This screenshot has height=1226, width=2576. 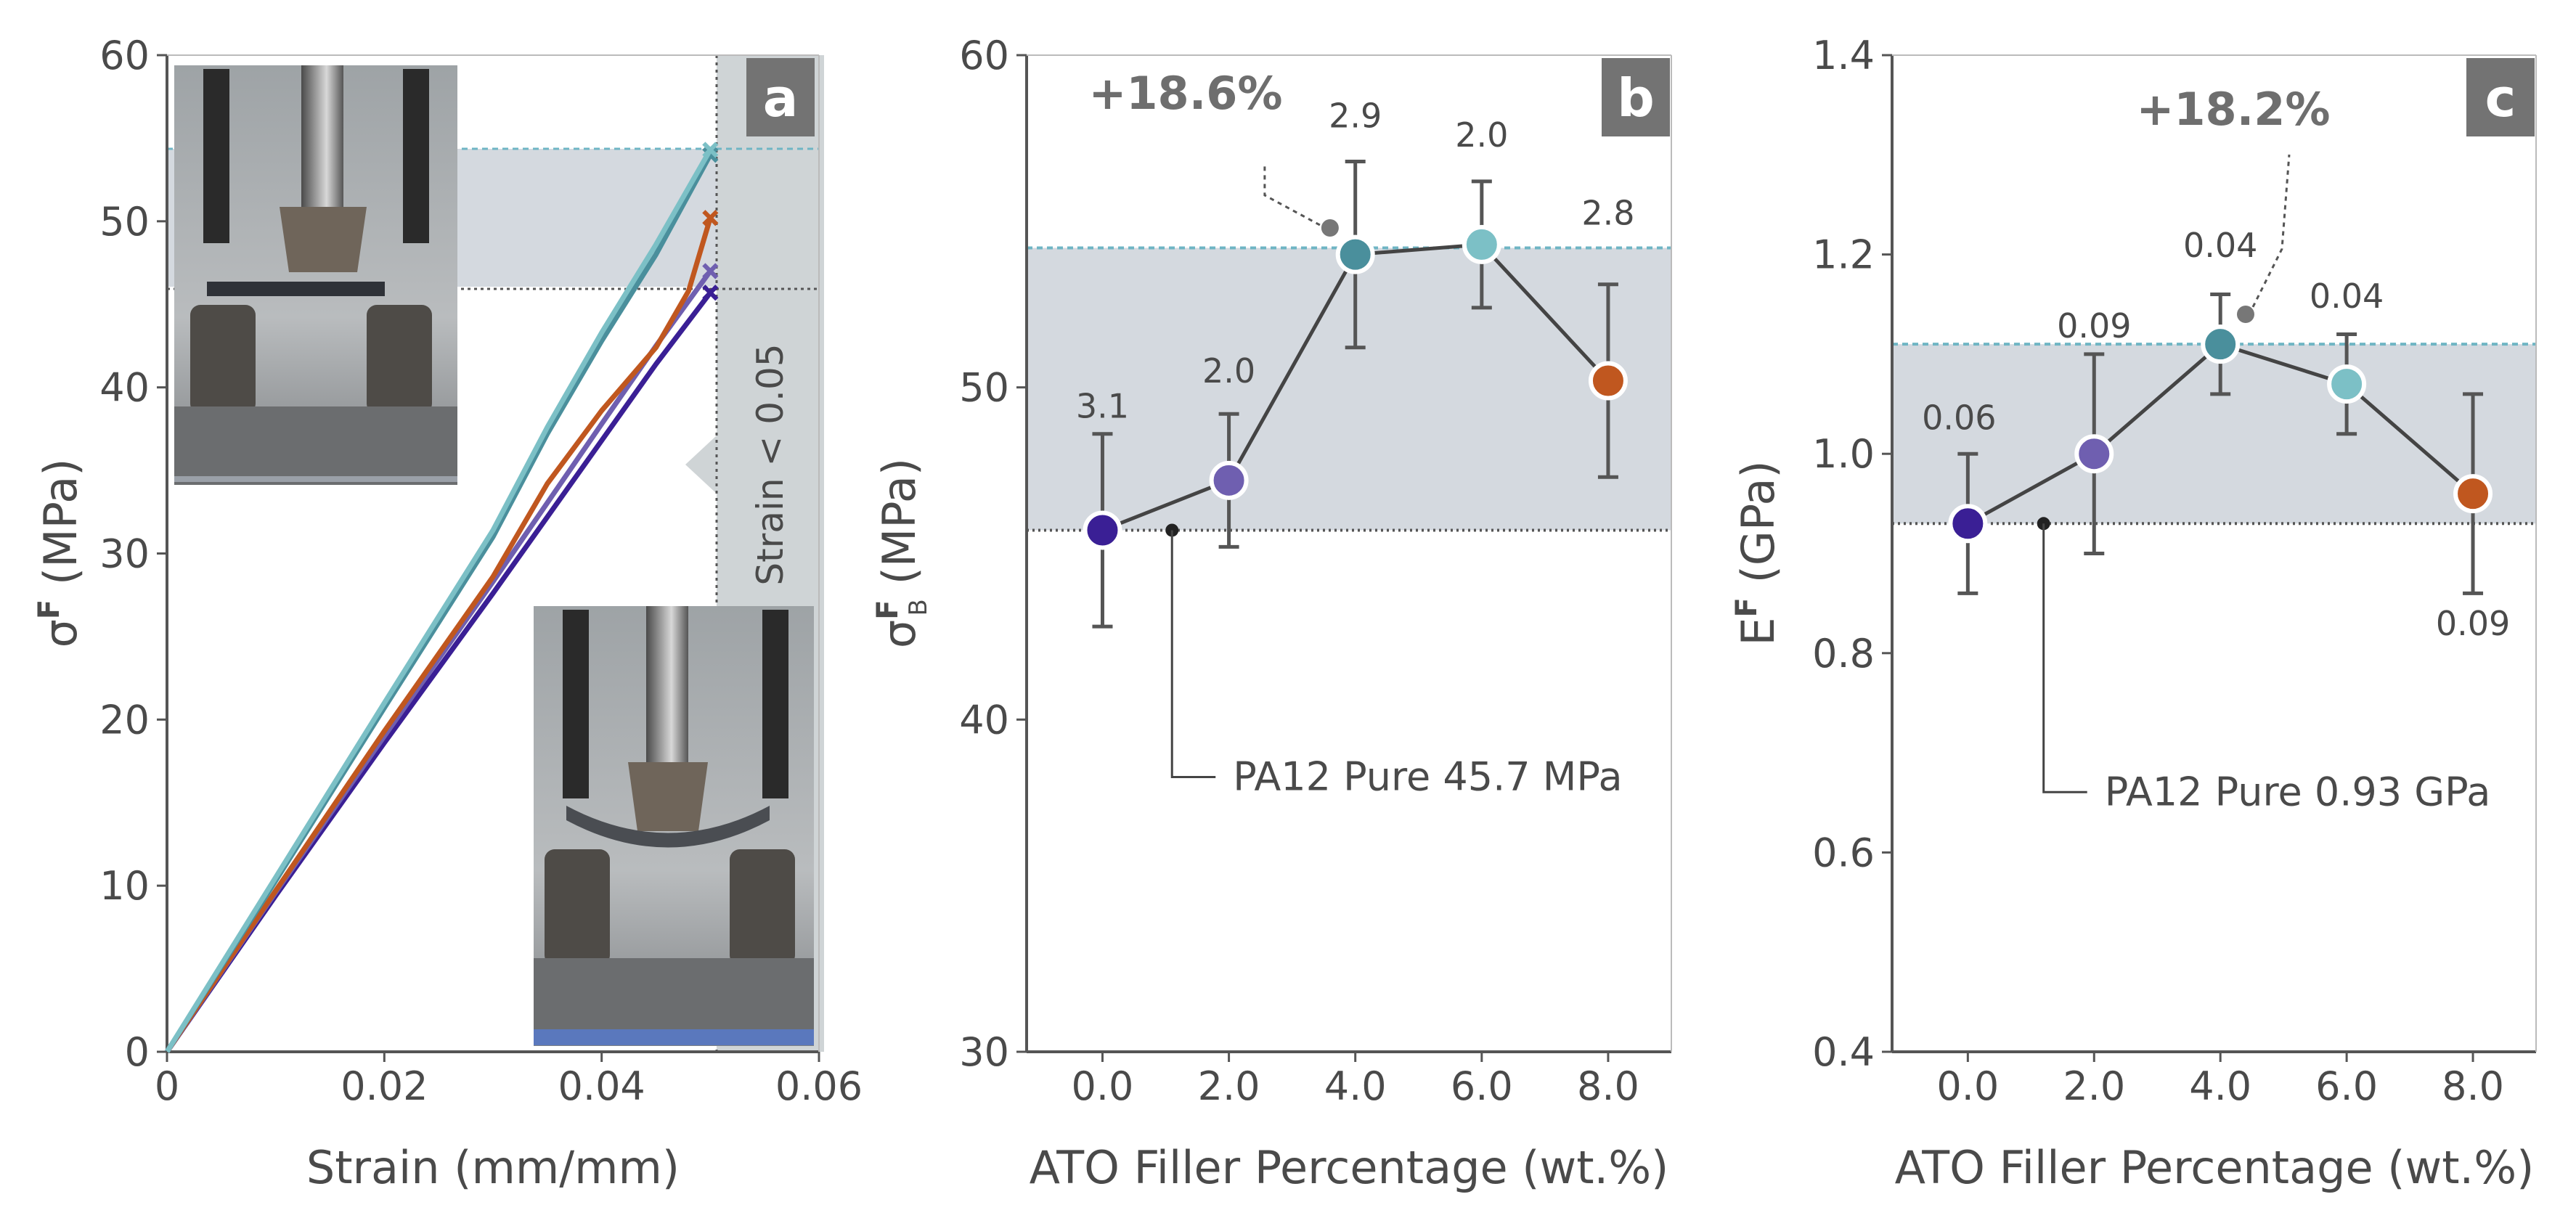 What do you see at coordinates (2346, 1086) in the screenshot?
I see `panel-c-xtick-label: 6.0` at bounding box center [2346, 1086].